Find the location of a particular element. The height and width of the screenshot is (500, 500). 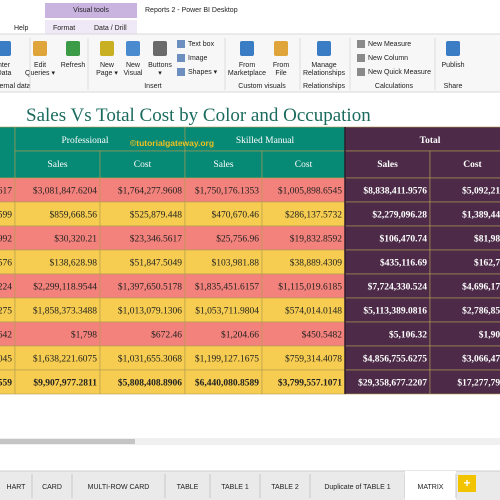

matrix-cell: $19,832.8592 is located at coordinates (316, 239).